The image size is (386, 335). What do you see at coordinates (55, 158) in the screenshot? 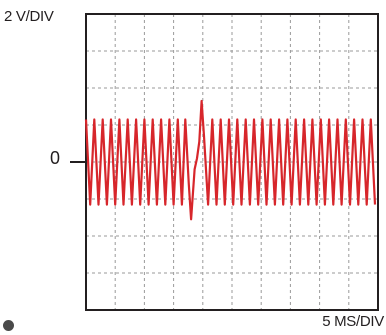
I see `zero-reference-label: 0` at bounding box center [55, 158].